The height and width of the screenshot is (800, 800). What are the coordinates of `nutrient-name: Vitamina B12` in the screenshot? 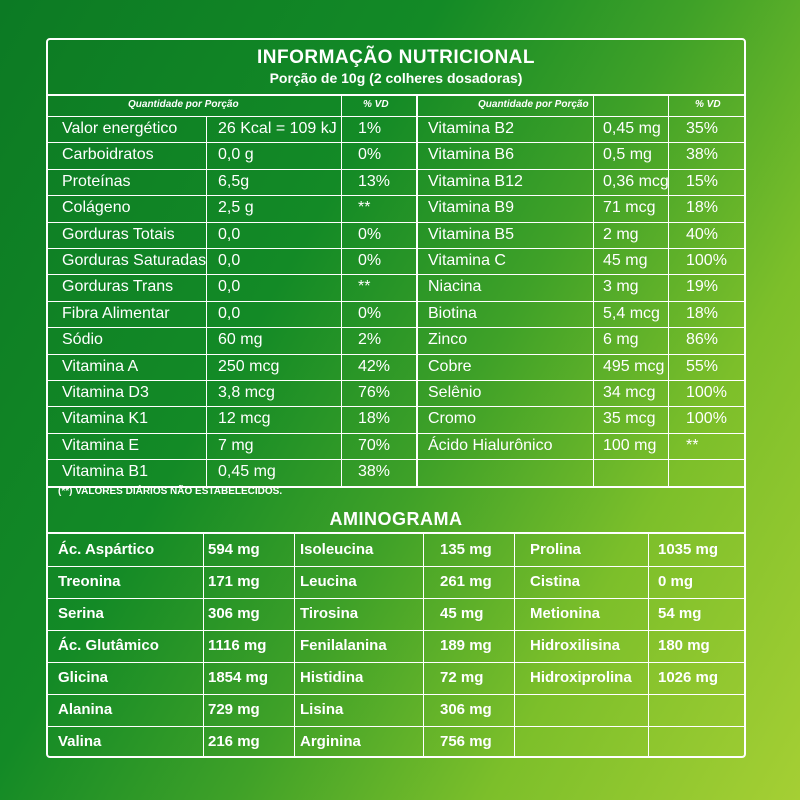 It's located at (475, 181).